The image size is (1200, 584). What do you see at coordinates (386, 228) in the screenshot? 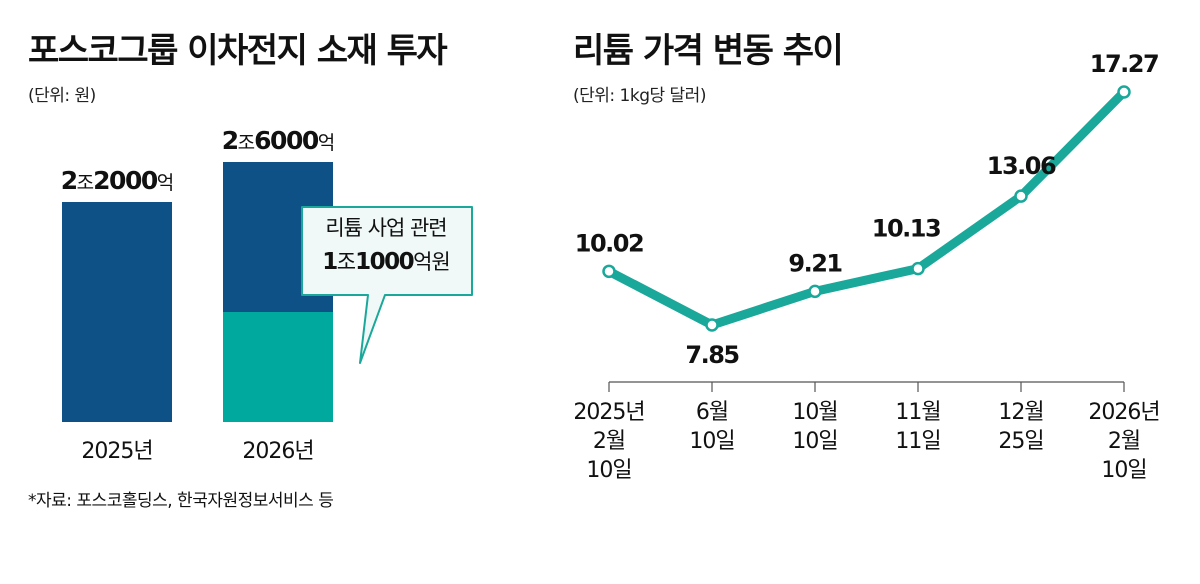
I see `callout-line1: 리튬 사업 관련` at bounding box center [386, 228].